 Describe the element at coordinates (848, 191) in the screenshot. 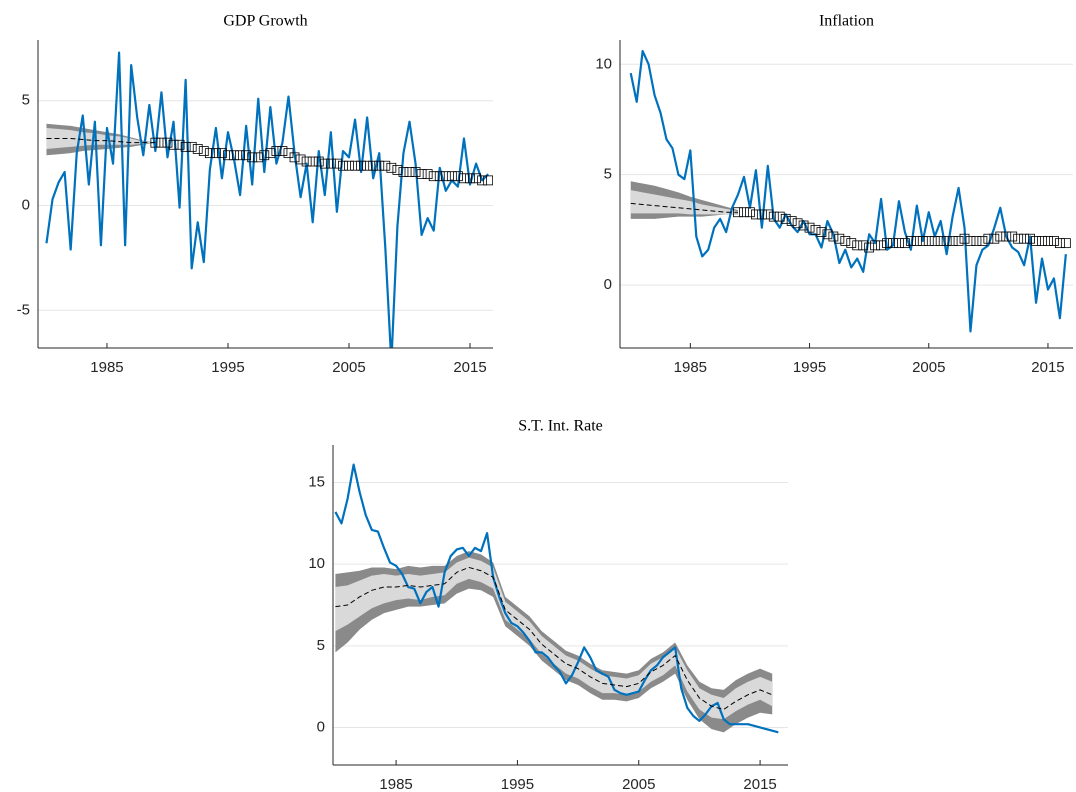

I see `data-line` at that location.